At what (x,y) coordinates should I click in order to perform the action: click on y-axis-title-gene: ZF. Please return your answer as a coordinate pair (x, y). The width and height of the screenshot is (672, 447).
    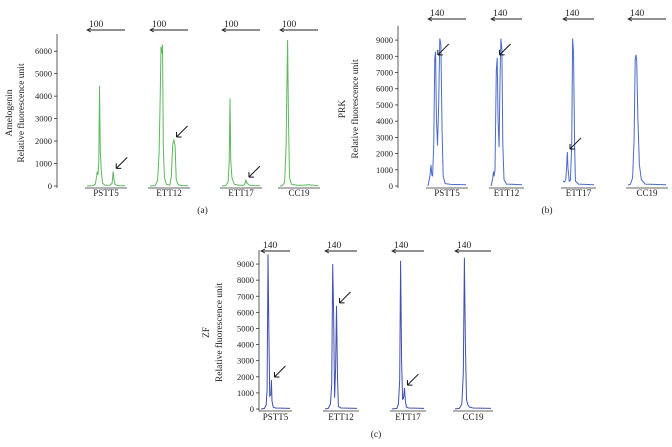
    Looking at the image, I should click on (207, 332).